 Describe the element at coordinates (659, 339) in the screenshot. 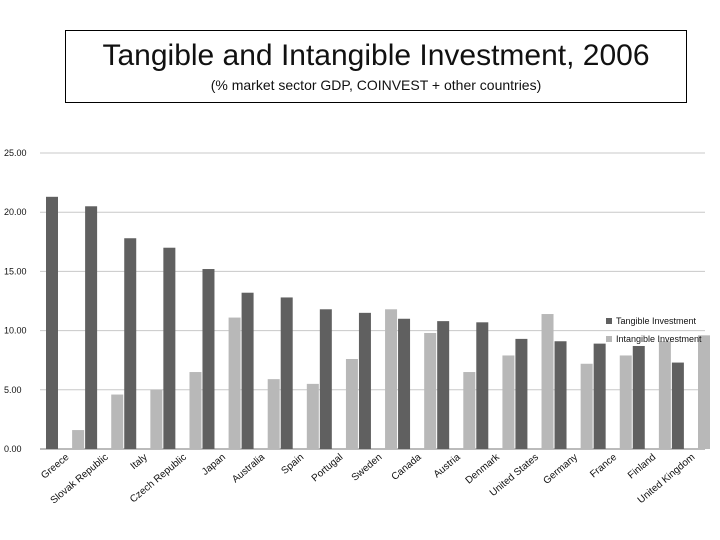

I see `legend-label: Intangible Investment` at that location.